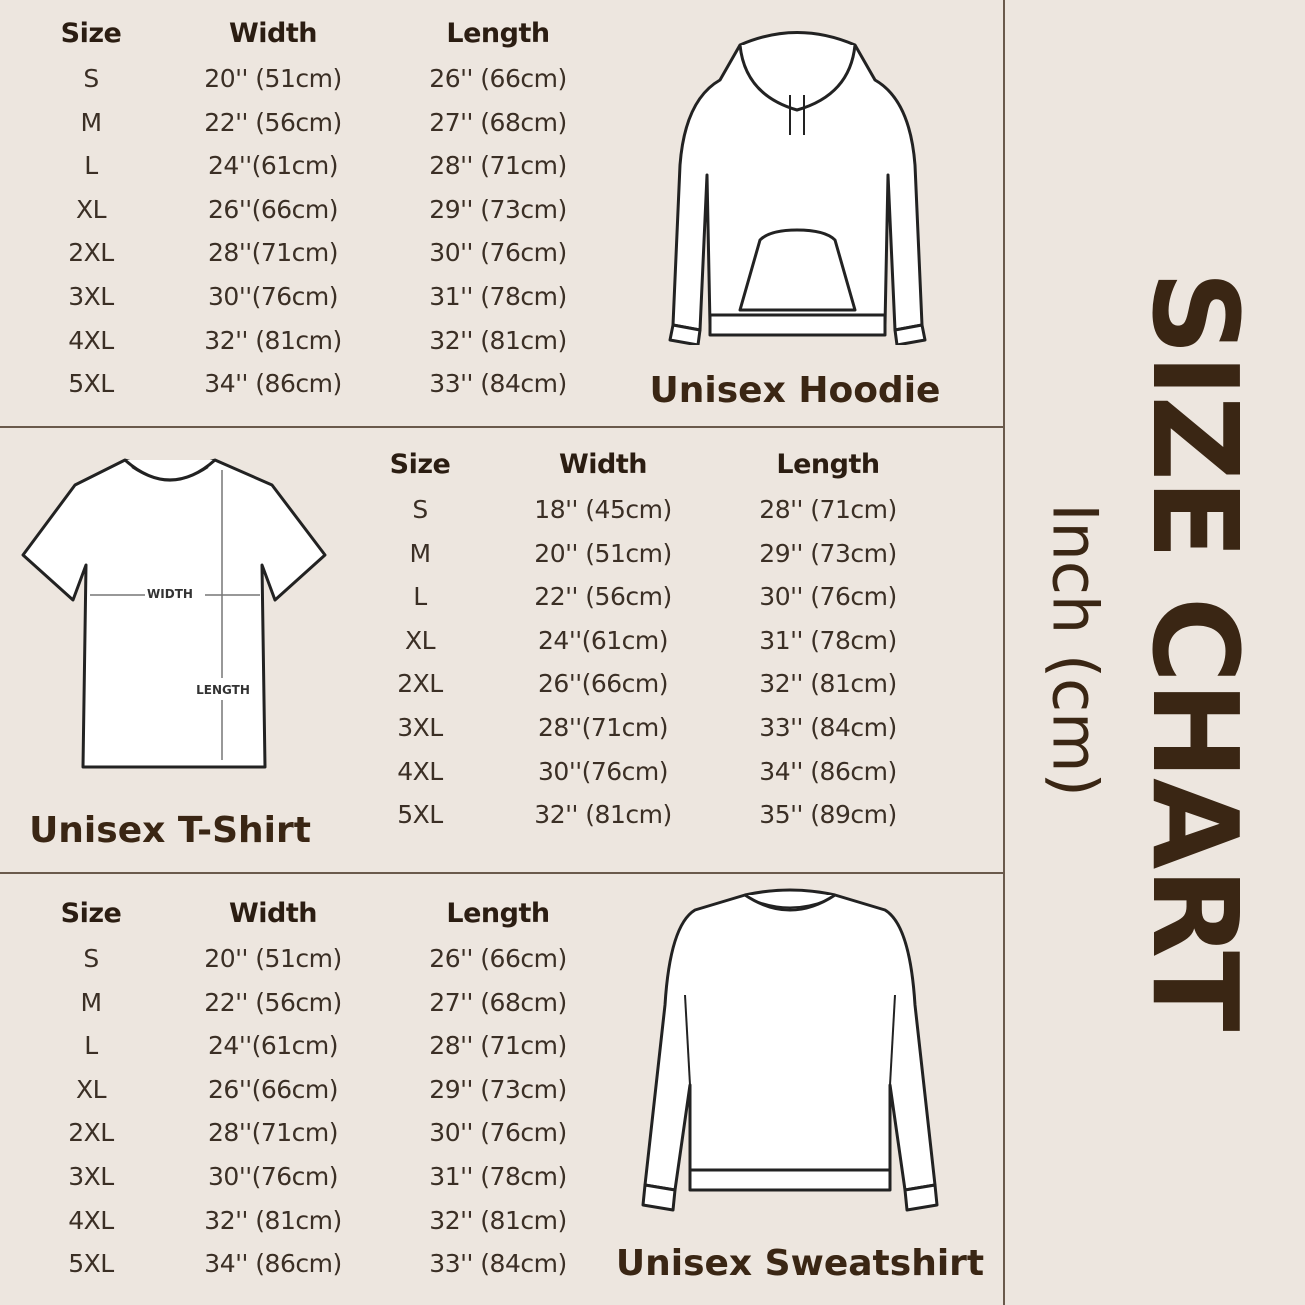 The image size is (1305, 1305). Describe the element at coordinates (174, 613) in the screenshot. I see `tshirt-illustration: WIDTH LENGTH` at that location.